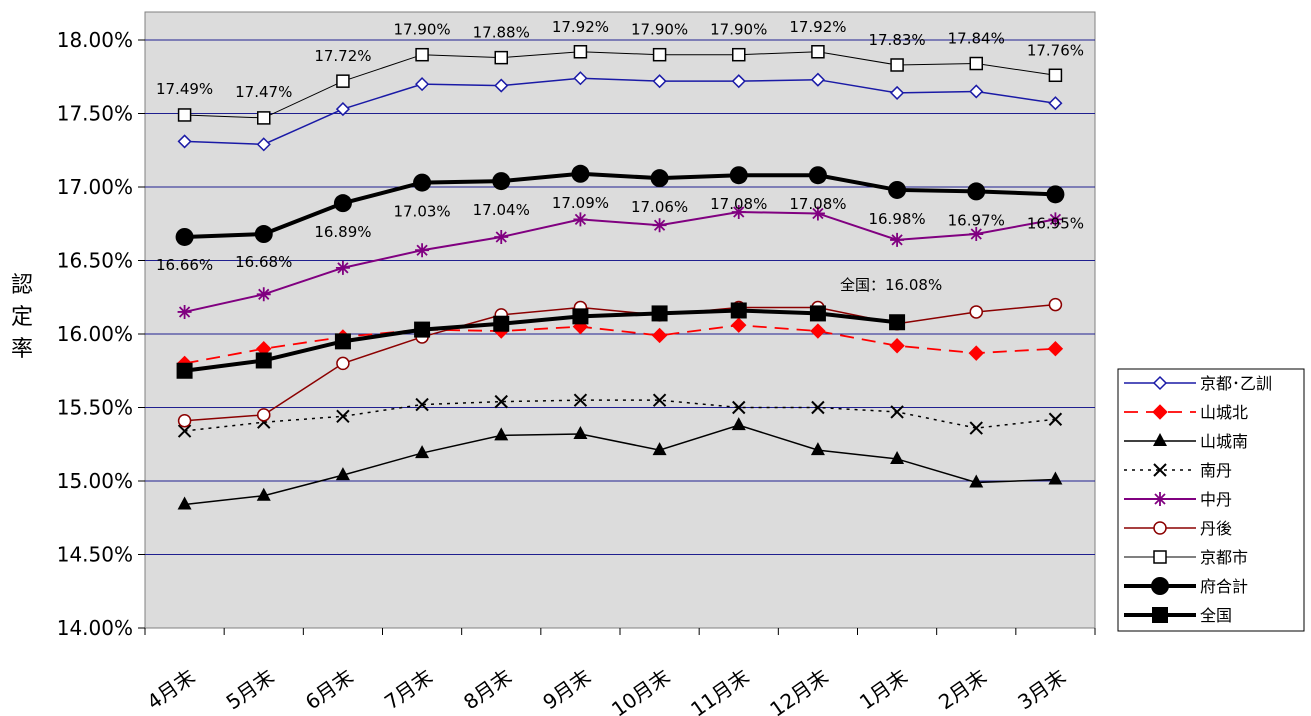  What do you see at coordinates (896, 40) in the screenshot?
I see `data-label: 17.83%` at bounding box center [896, 40].